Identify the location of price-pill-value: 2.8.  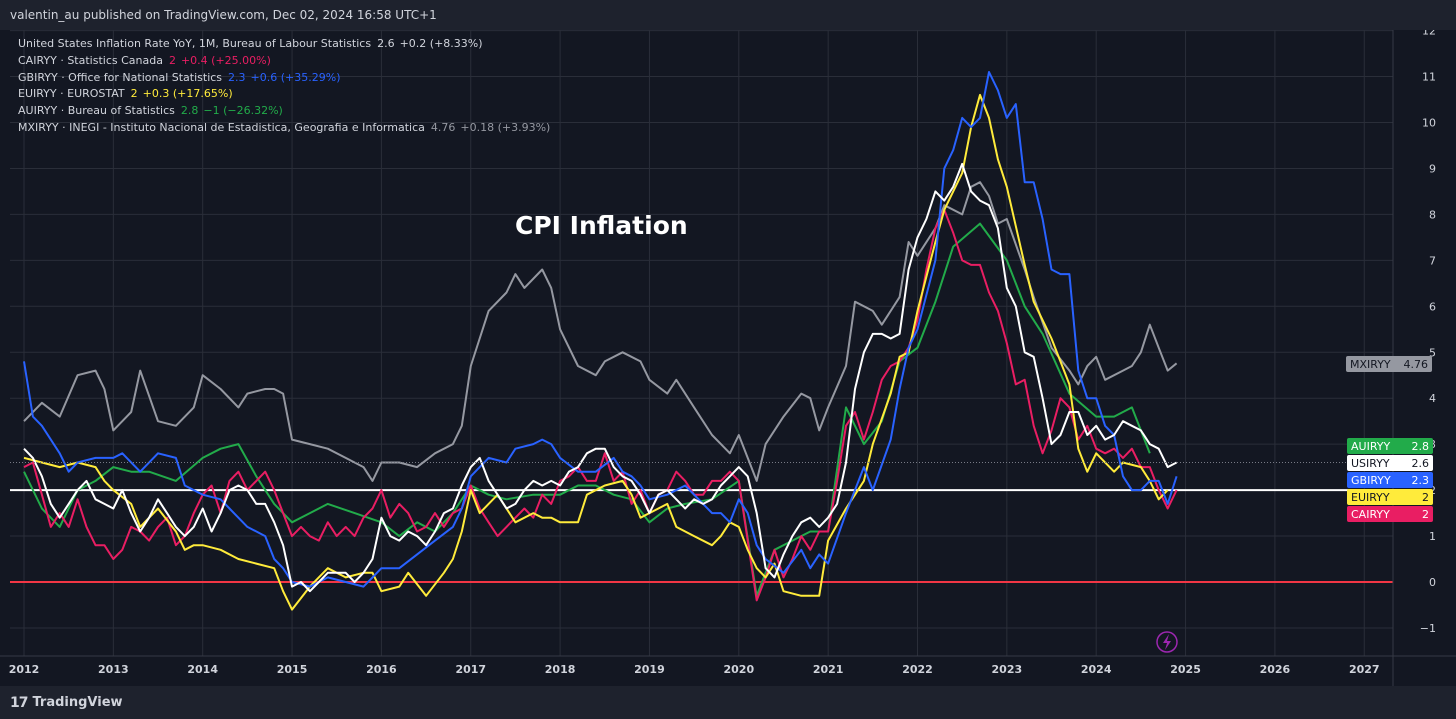
(1421, 446).